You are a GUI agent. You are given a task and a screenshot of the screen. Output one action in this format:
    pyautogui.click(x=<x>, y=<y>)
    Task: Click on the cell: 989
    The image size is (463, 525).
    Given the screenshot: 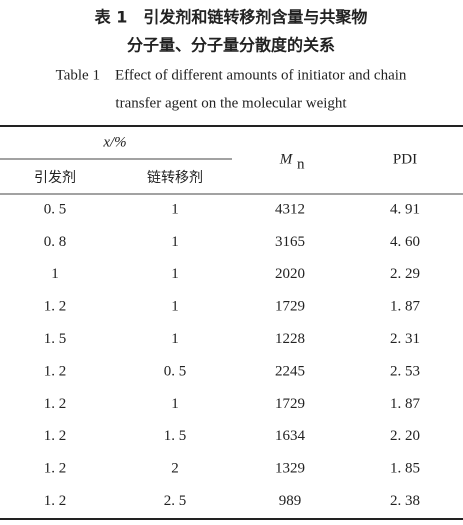 What is the action you would take?
    pyautogui.click(x=290, y=501)
    